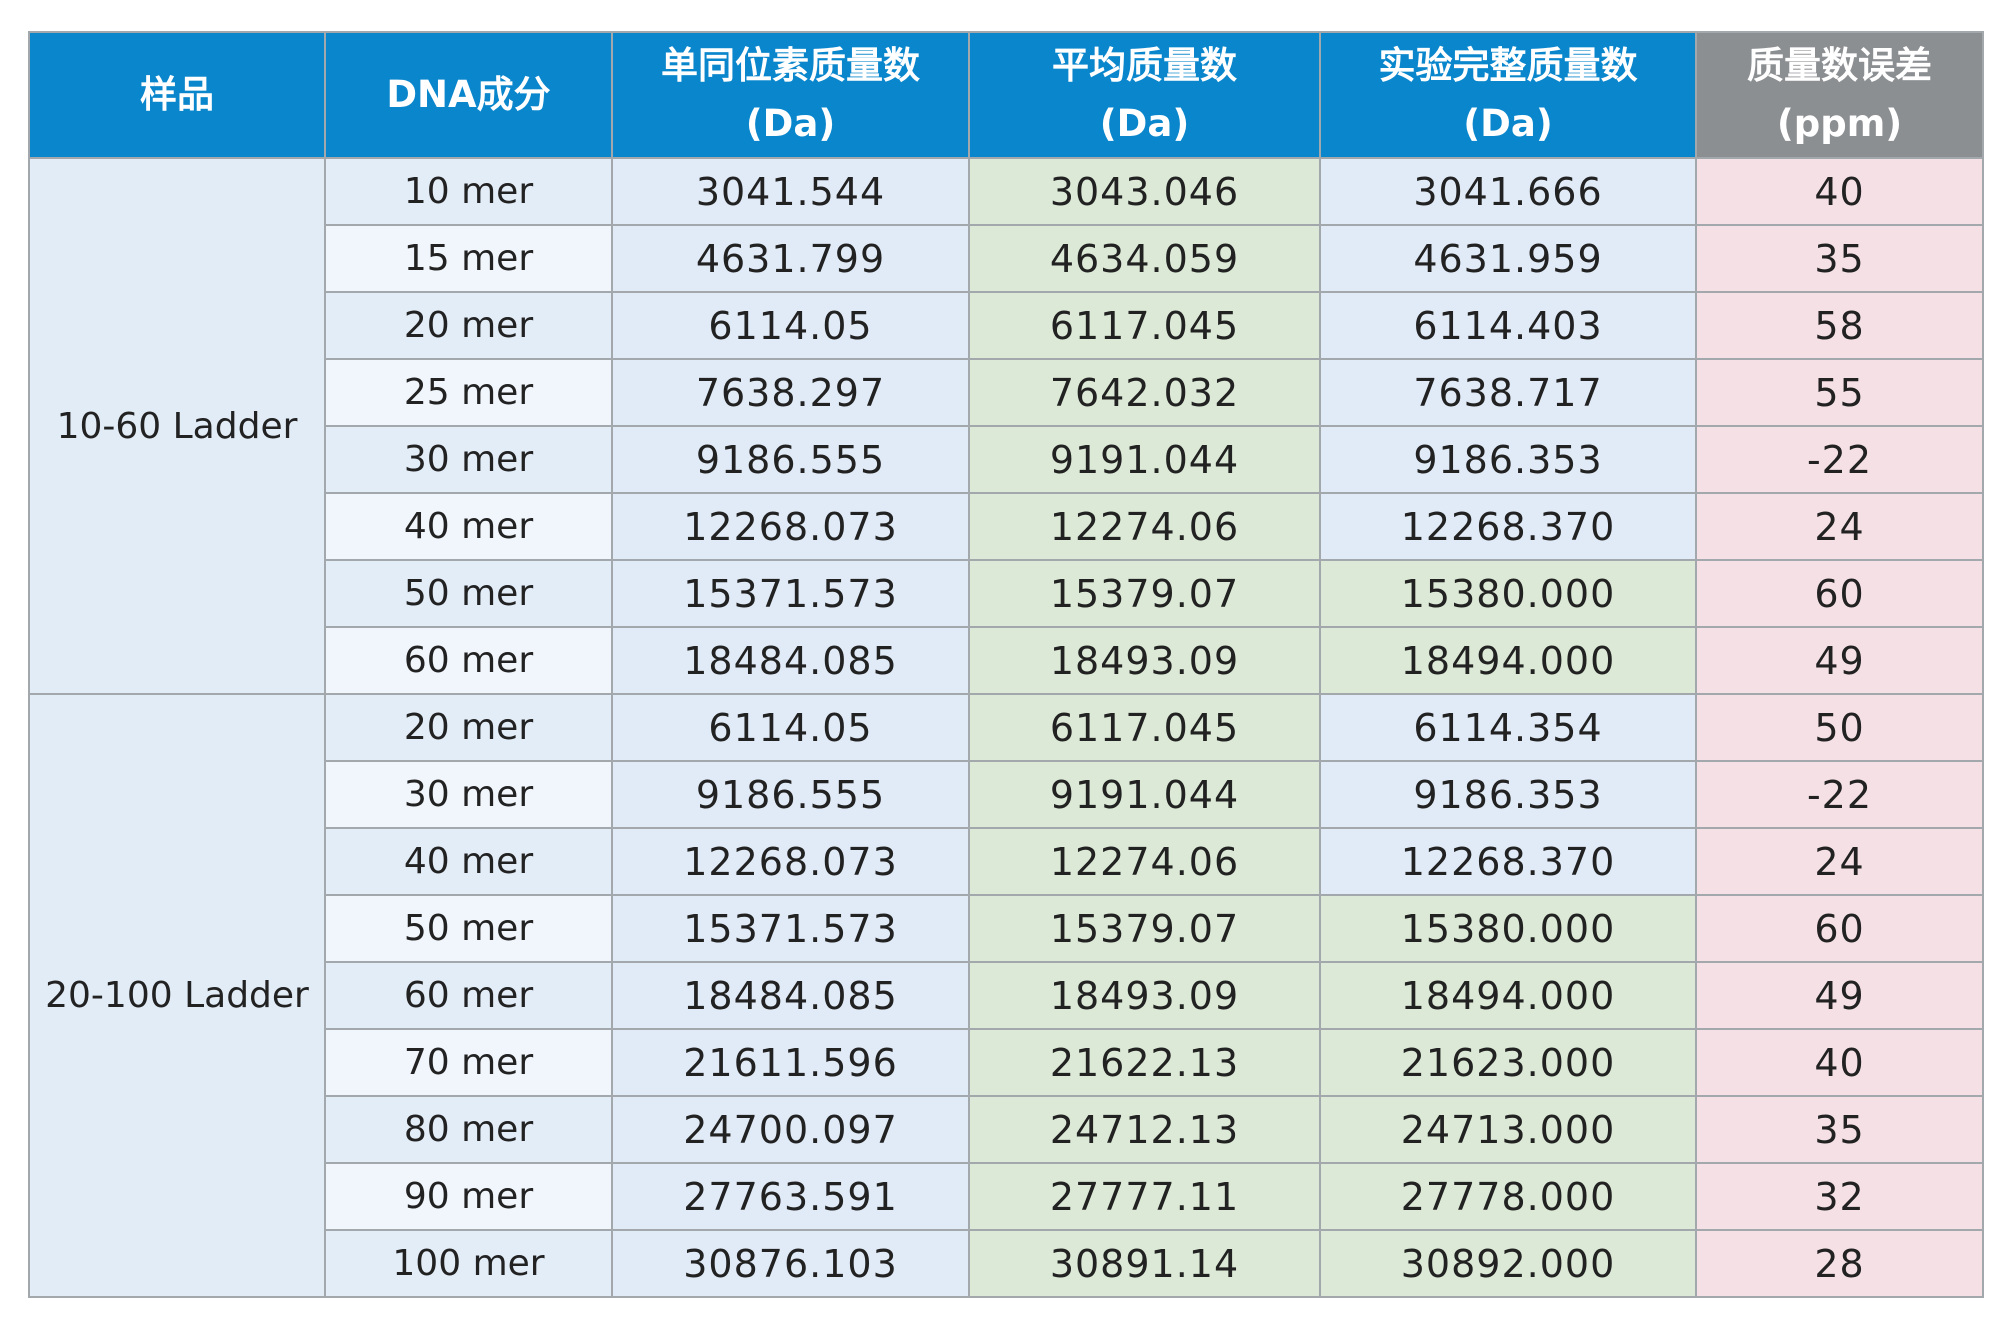  I want to click on header-sample-label: 样品, so click(177, 94).